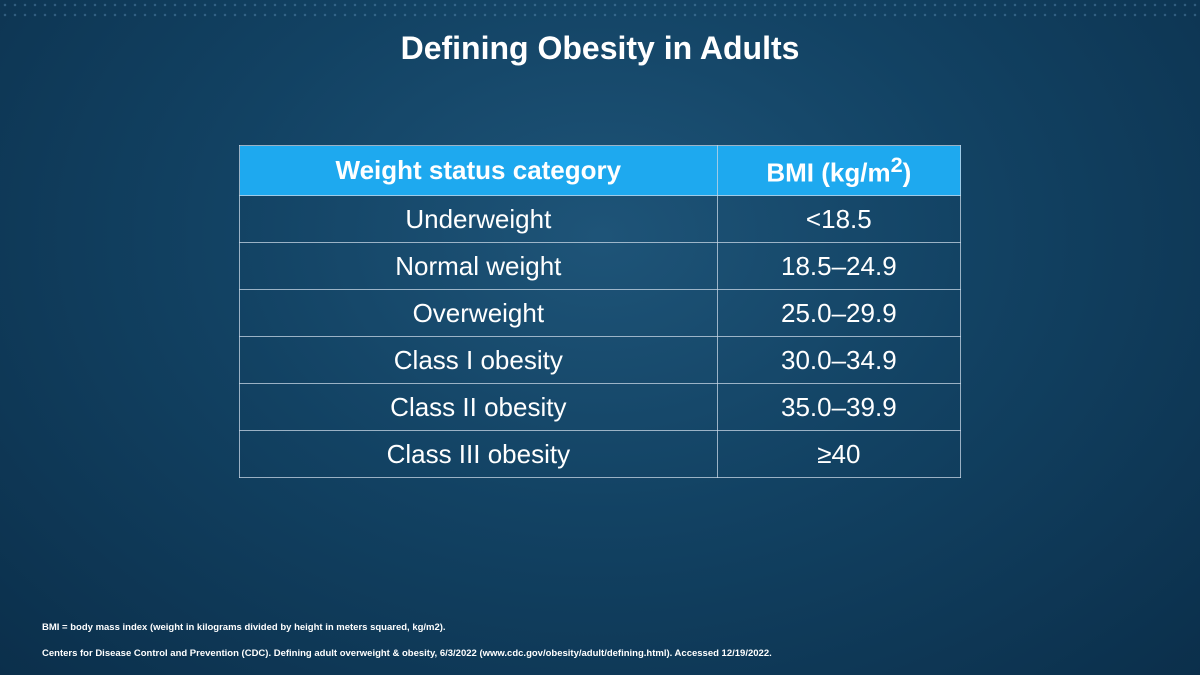  I want to click on header-bmi-close: ), so click(907, 172).